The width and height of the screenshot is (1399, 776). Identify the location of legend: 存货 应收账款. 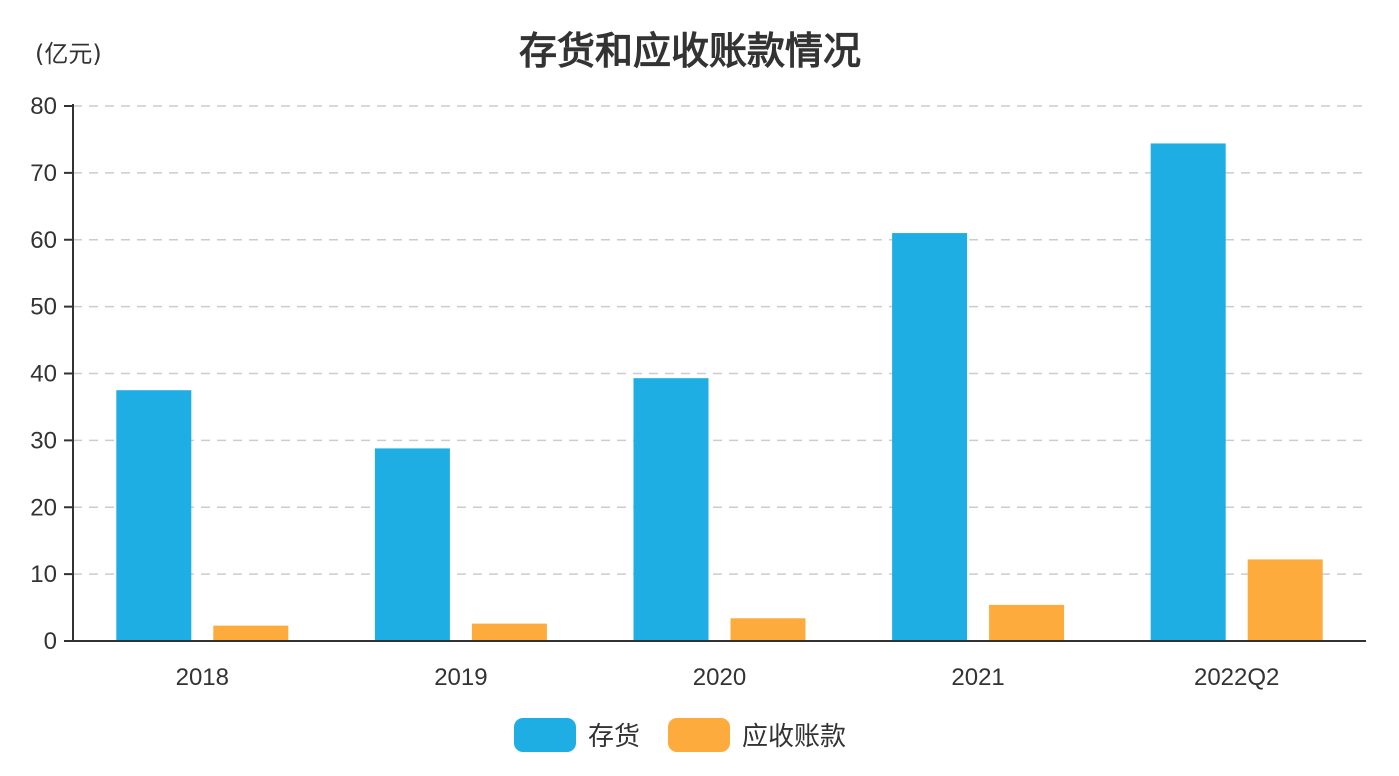
(680, 735).